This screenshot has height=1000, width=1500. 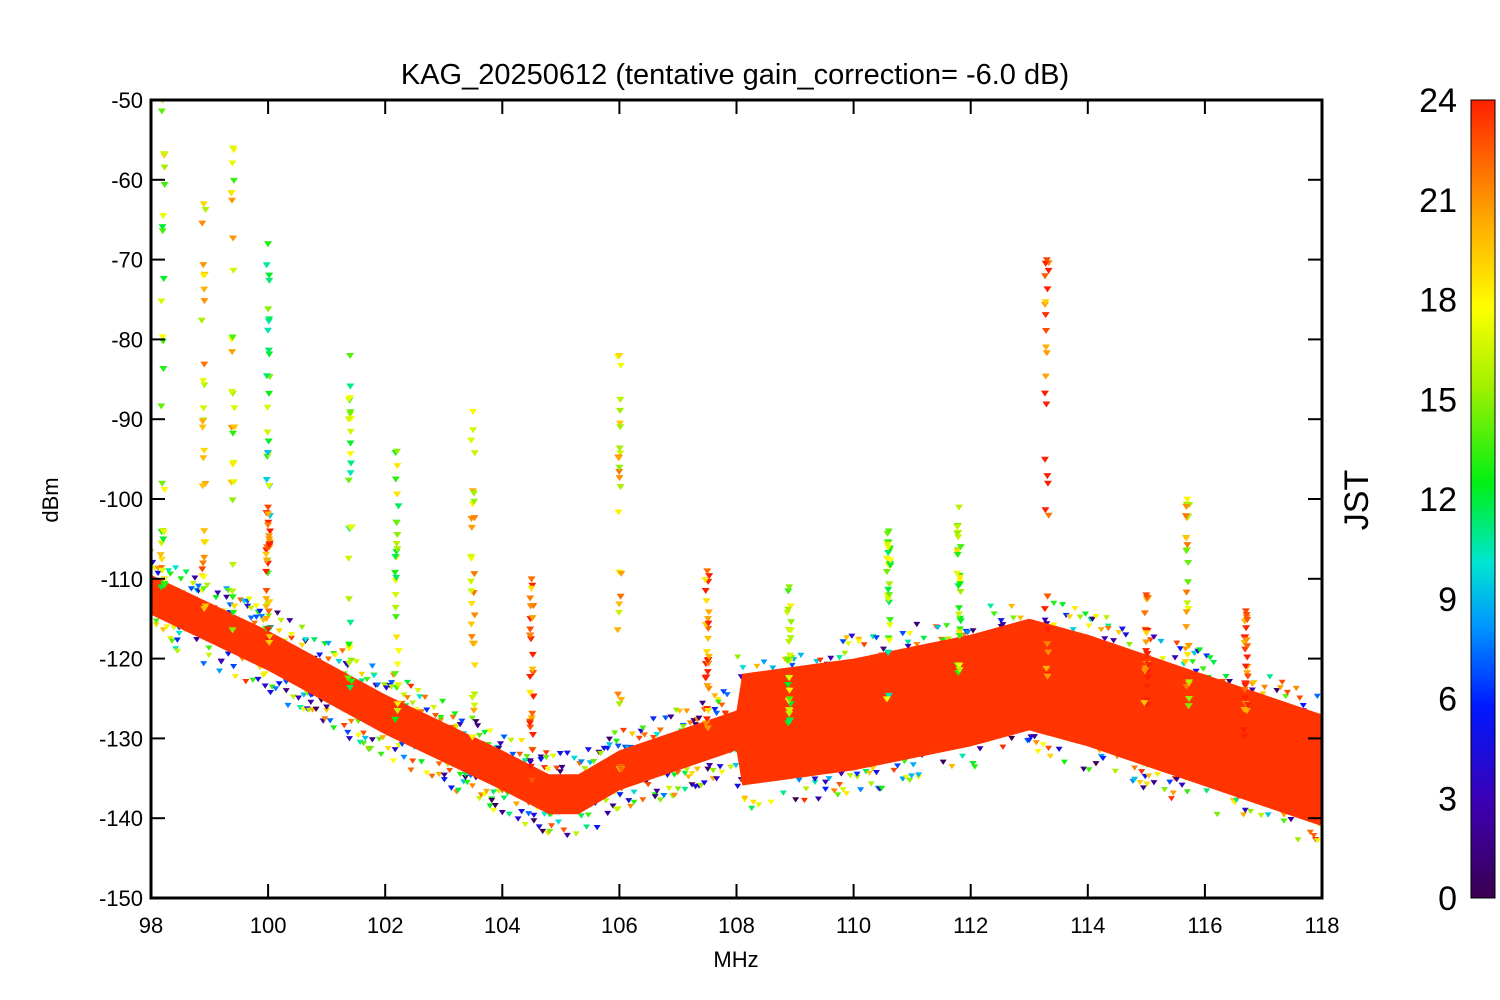 What do you see at coordinates (385, 925) in the screenshot?
I see `x-tick-label: 102` at bounding box center [385, 925].